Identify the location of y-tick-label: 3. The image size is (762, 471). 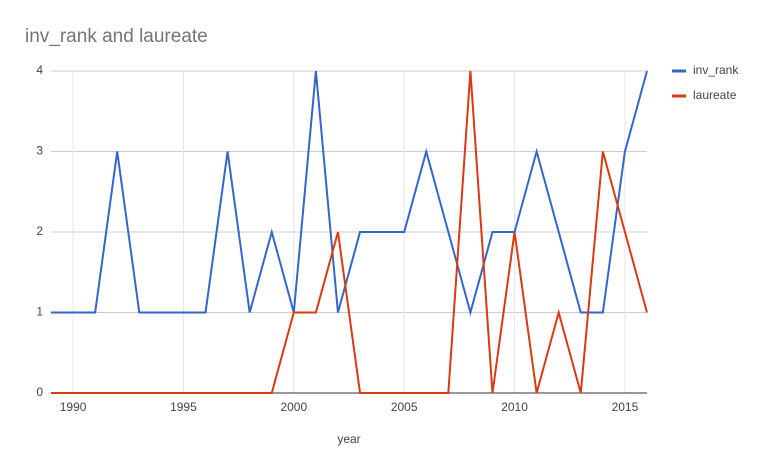
(39, 151).